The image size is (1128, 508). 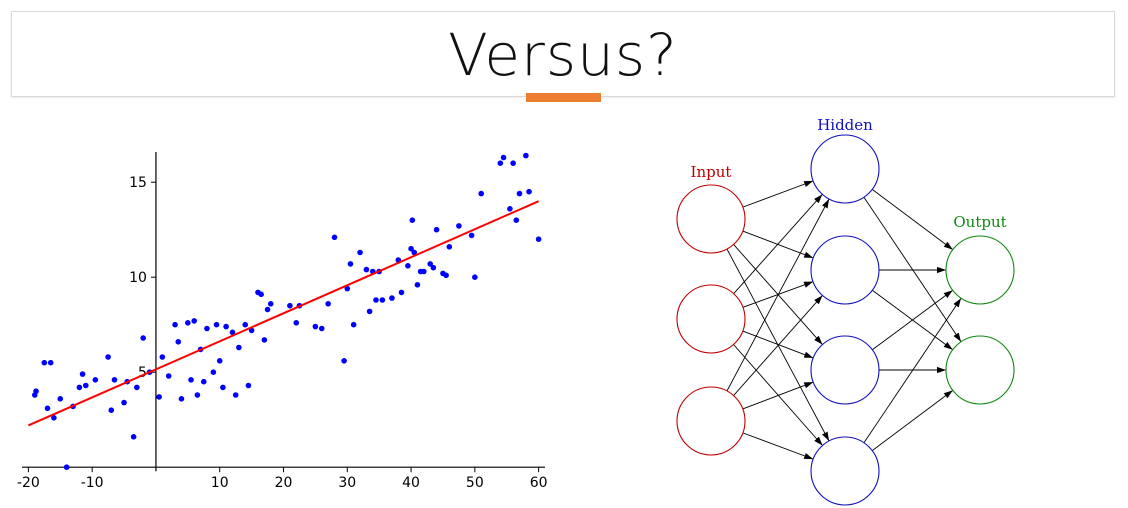 I want to click on slide-title: Versus?, so click(x=563, y=55).